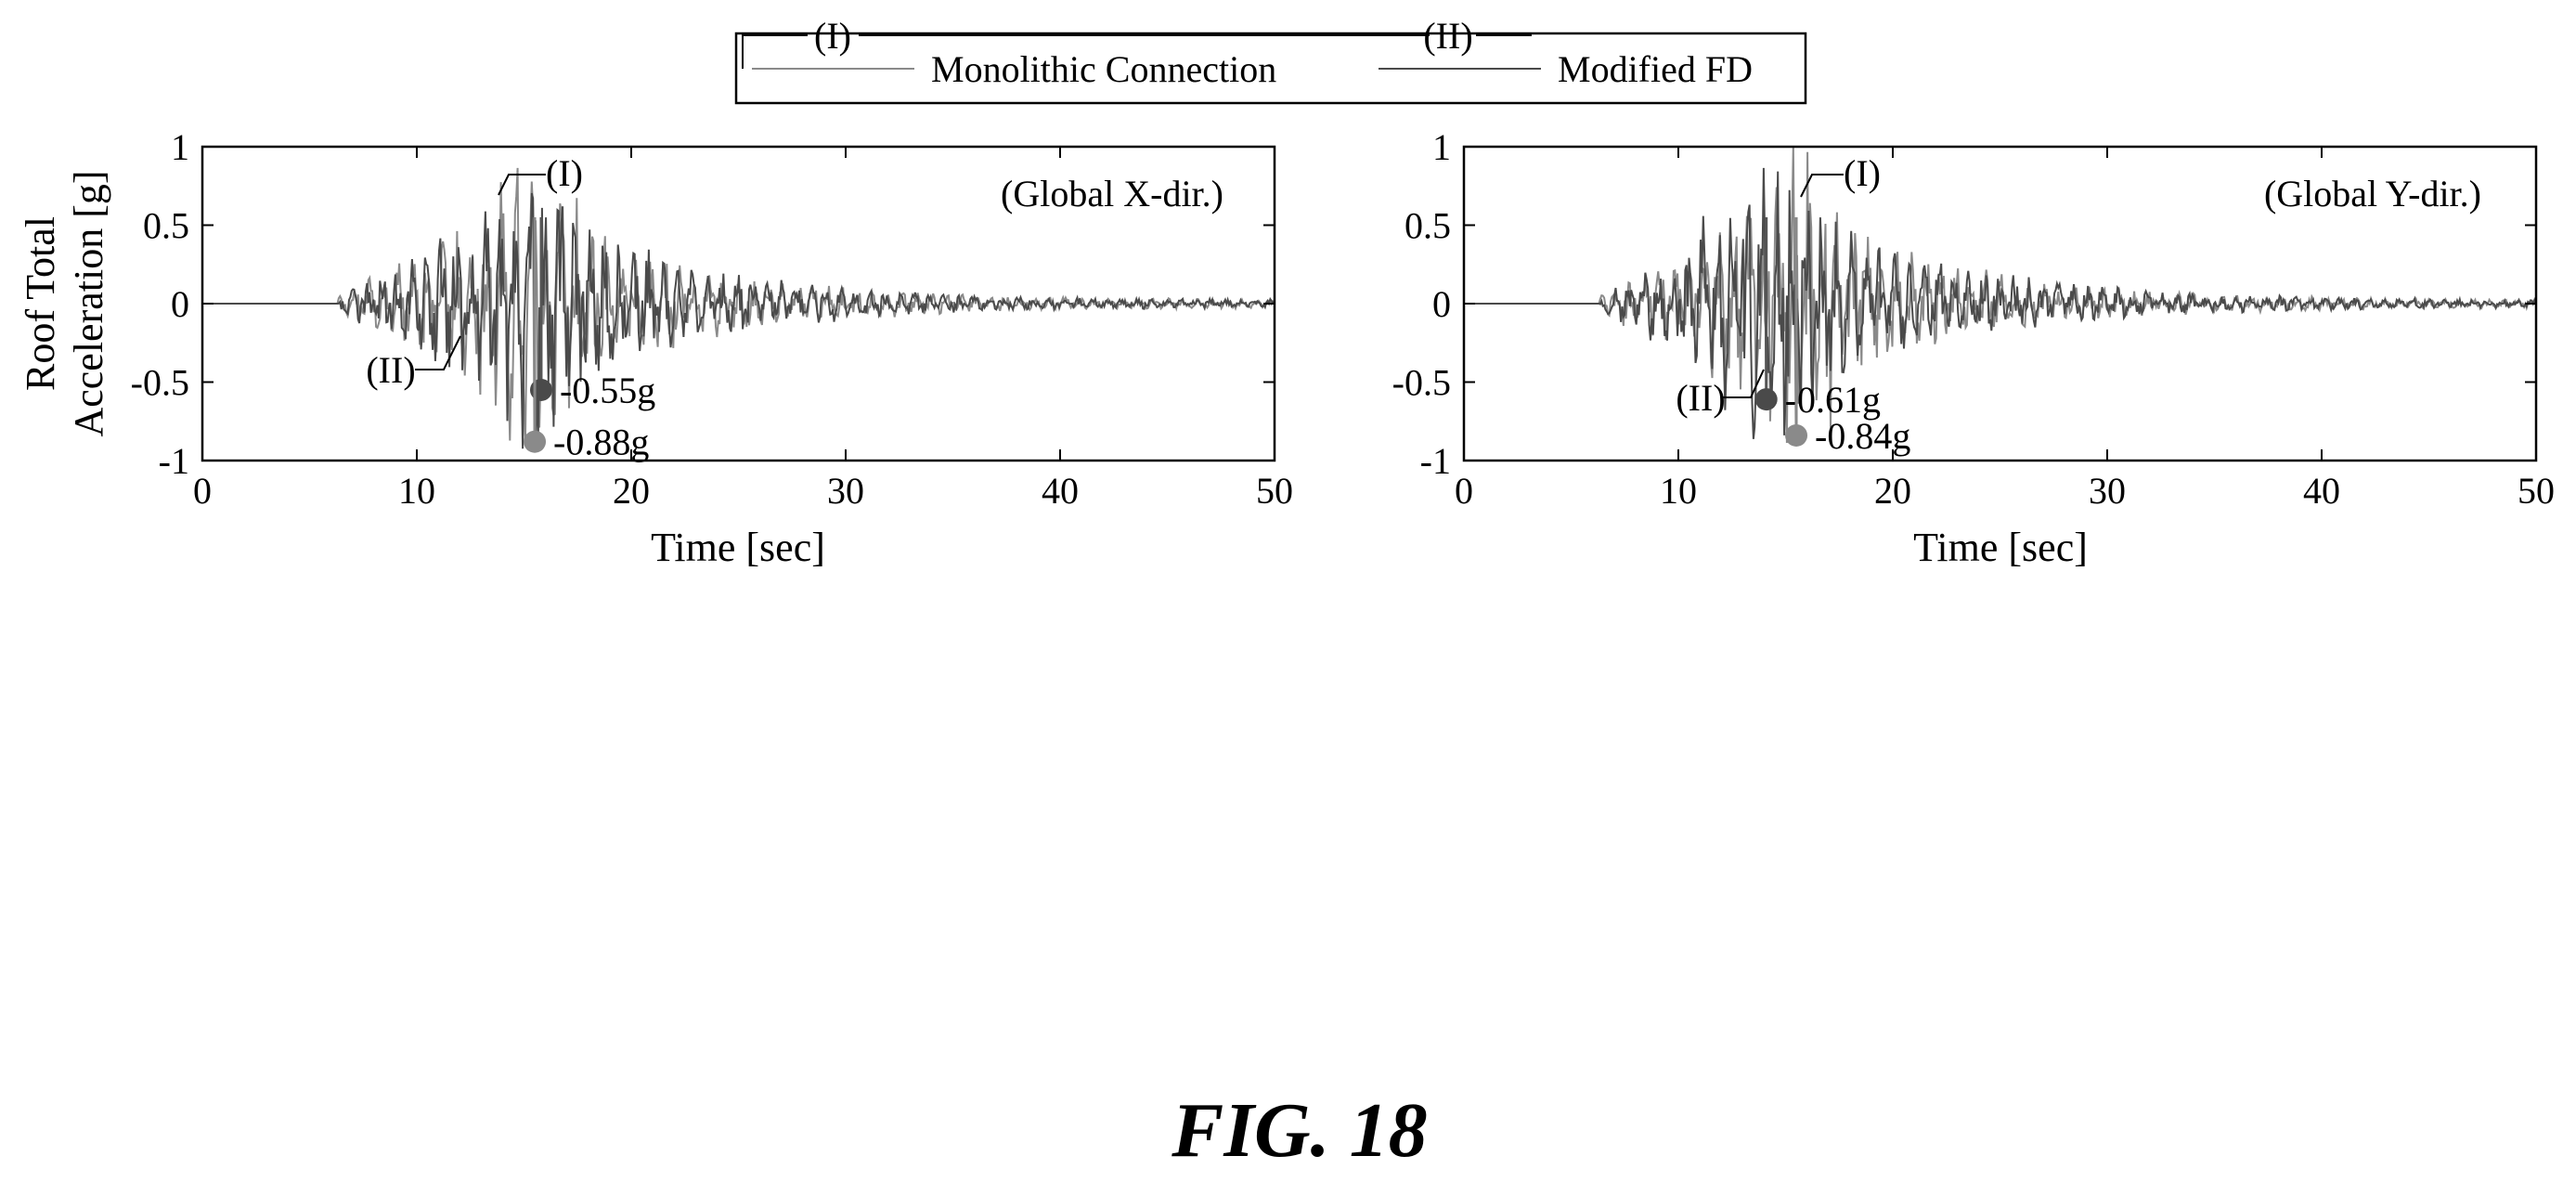  What do you see at coordinates (88, 303) in the screenshot?
I see `y-axis-label-line2: Acceleration [g]` at bounding box center [88, 303].